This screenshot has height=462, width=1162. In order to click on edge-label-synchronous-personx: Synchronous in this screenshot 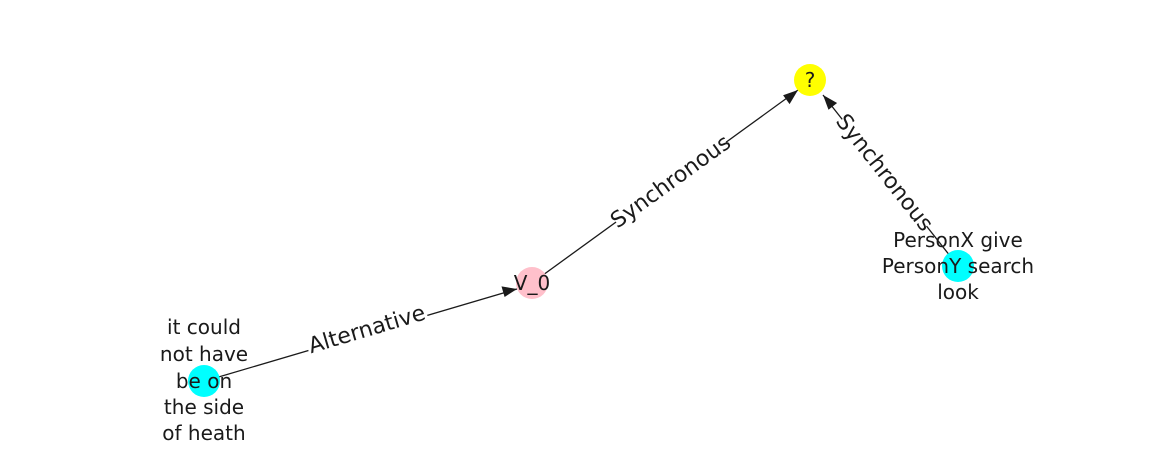, I will do `click(884, 173)`.